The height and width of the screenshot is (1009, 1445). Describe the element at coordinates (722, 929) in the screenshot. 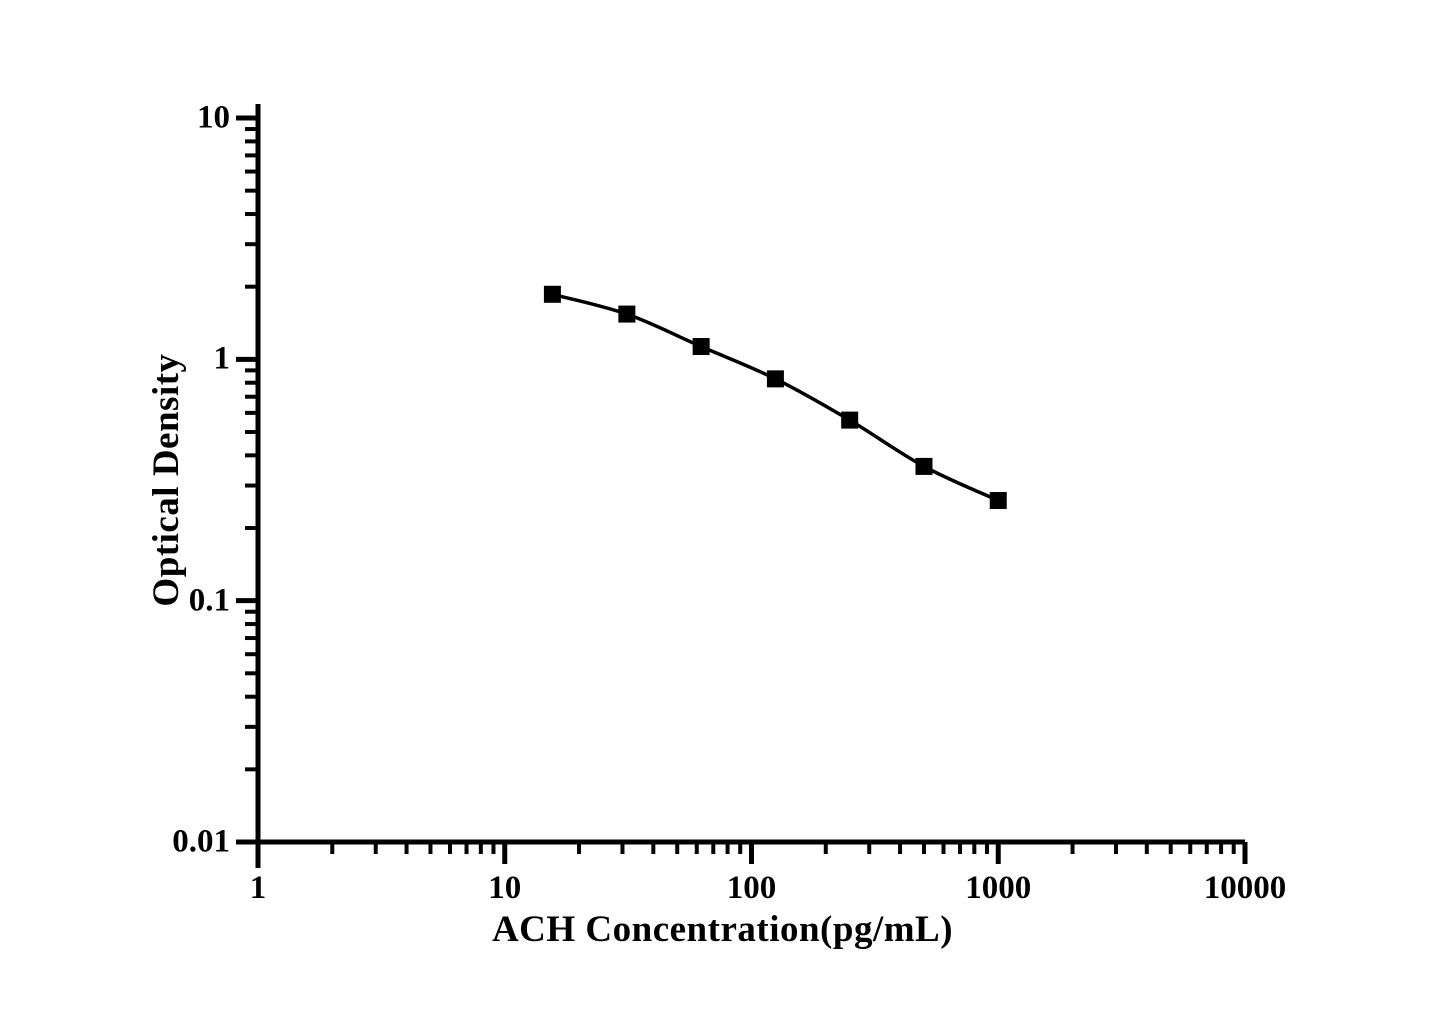

I see `x-axis-title: ACH Concentration(pg/mL)` at that location.